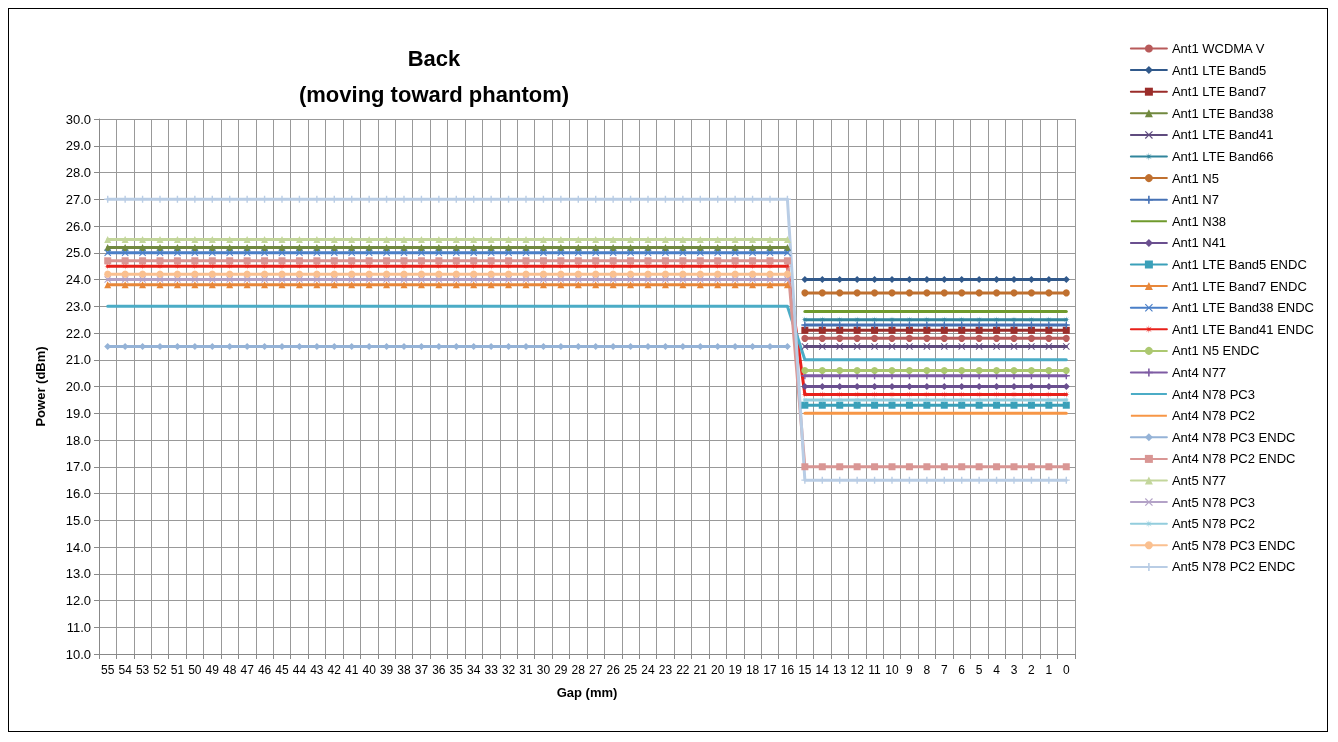  What do you see at coordinates (526, 670) in the screenshot?
I see `x-tick-label: 31` at bounding box center [526, 670].